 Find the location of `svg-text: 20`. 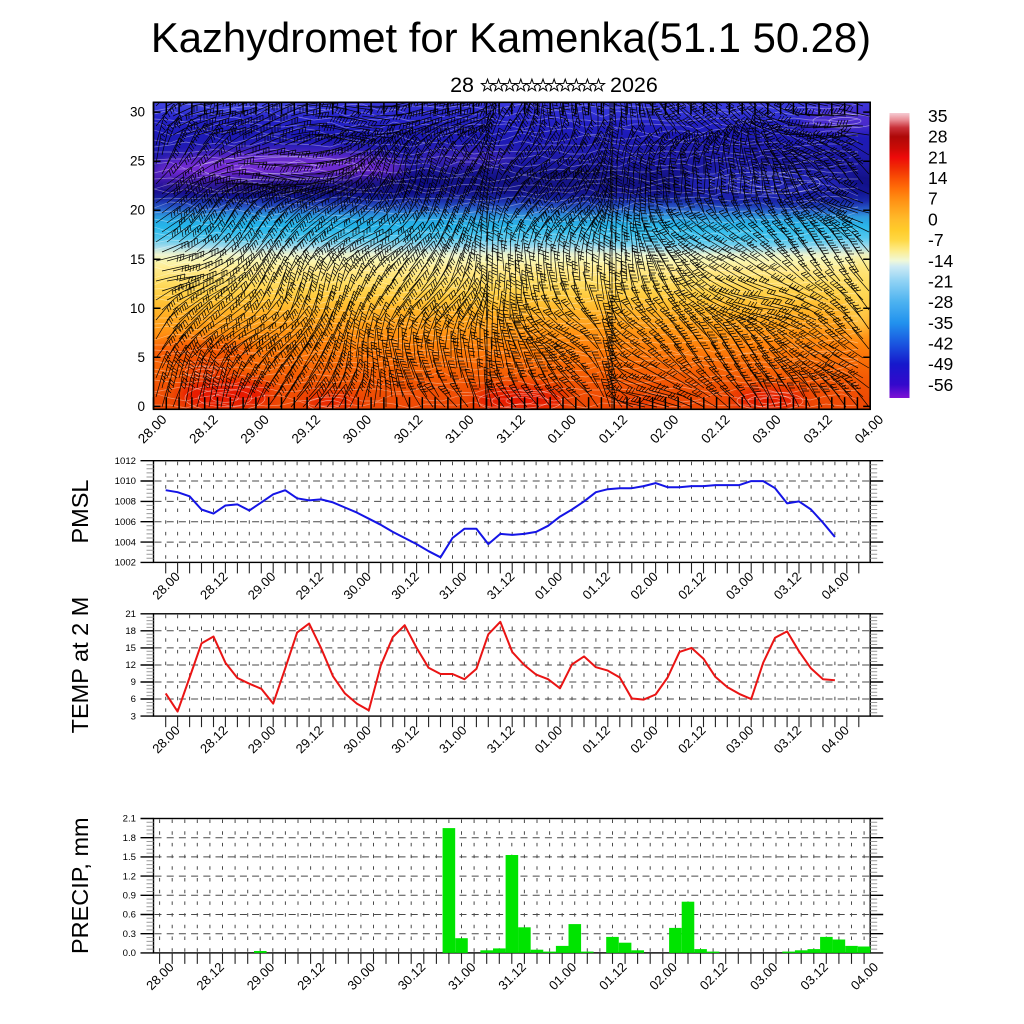

svg-text: 20 is located at coordinates (137, 210).